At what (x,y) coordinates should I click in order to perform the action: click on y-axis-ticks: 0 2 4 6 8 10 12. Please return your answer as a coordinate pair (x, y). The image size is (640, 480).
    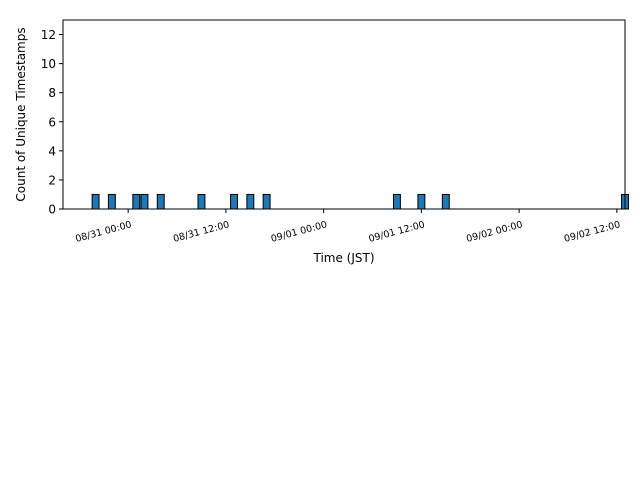
    Looking at the image, I should click on (52, 122).